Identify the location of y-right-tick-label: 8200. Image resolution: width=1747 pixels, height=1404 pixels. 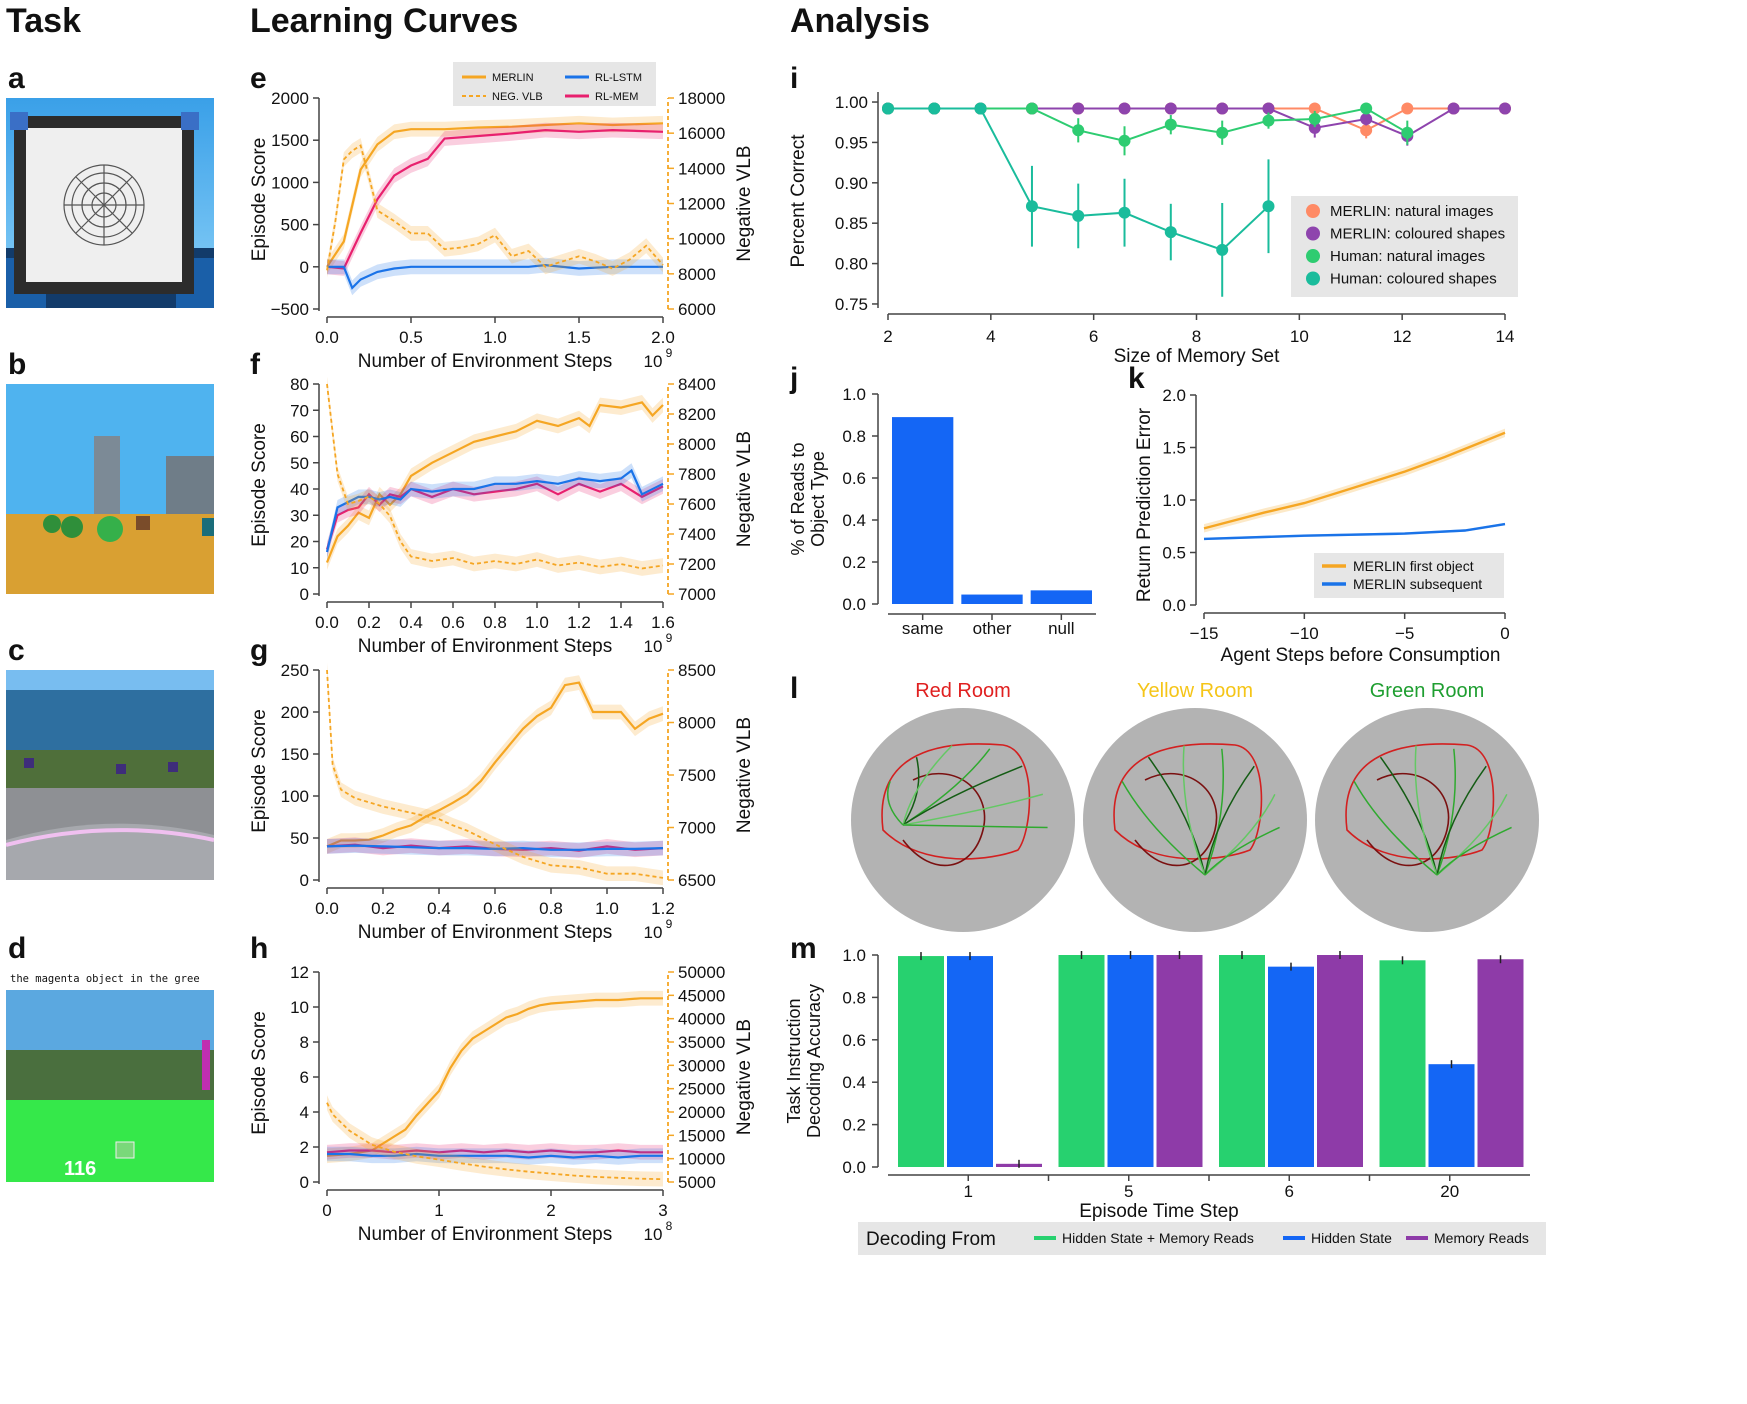
(697, 414).